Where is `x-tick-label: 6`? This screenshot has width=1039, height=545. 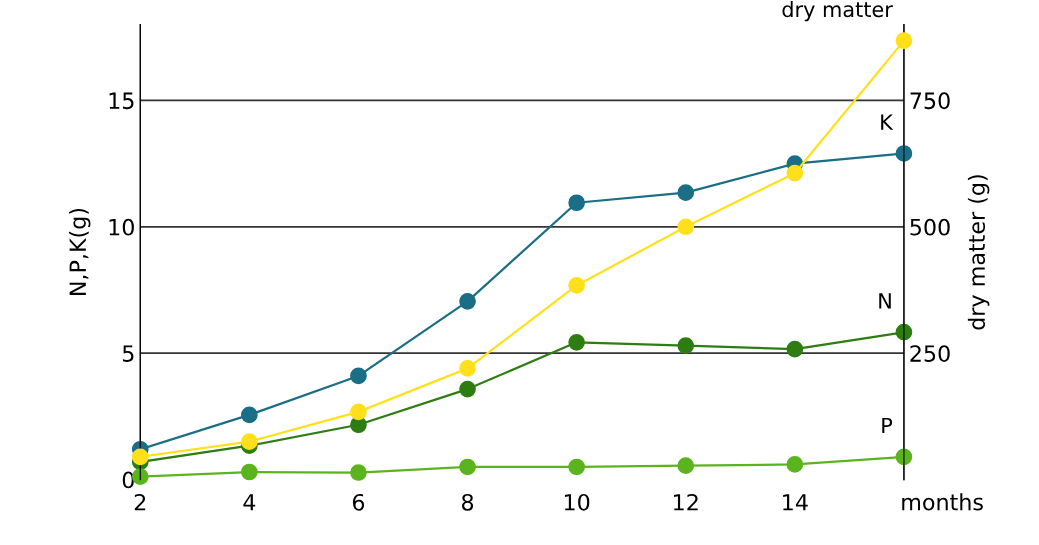 x-tick-label: 6 is located at coordinates (358, 502).